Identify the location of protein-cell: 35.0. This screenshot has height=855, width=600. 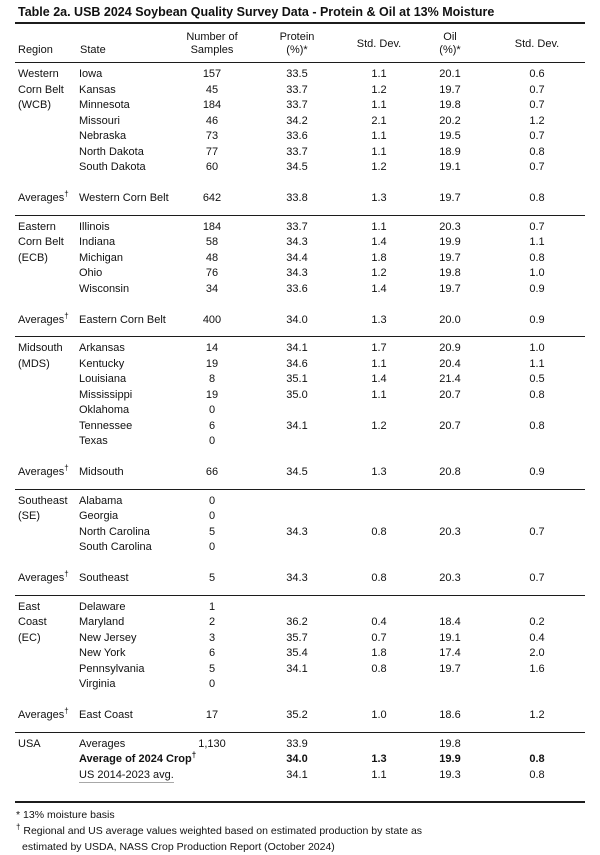
(297, 394).